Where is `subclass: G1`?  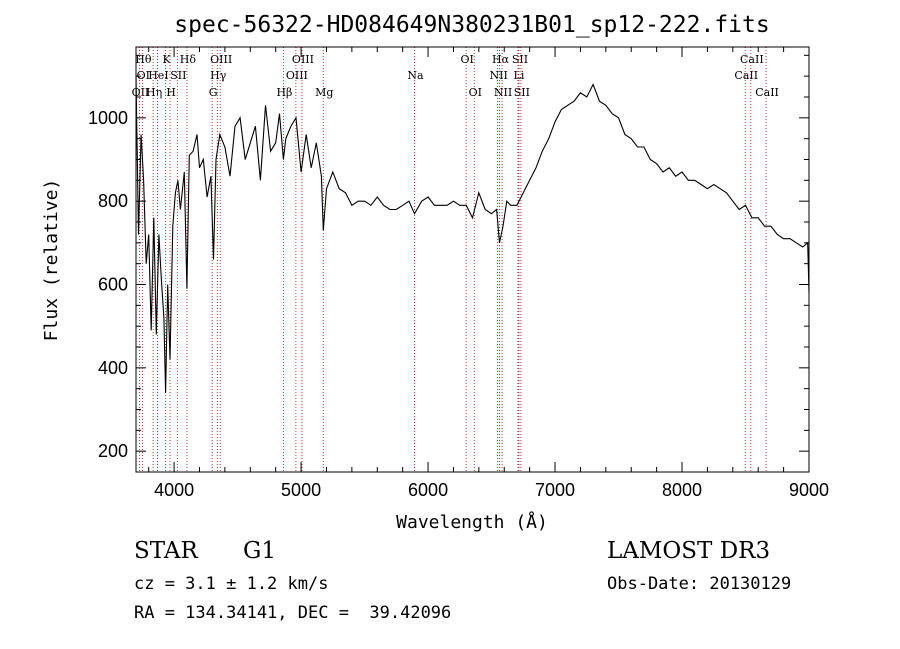 subclass: G1 is located at coordinates (260, 551).